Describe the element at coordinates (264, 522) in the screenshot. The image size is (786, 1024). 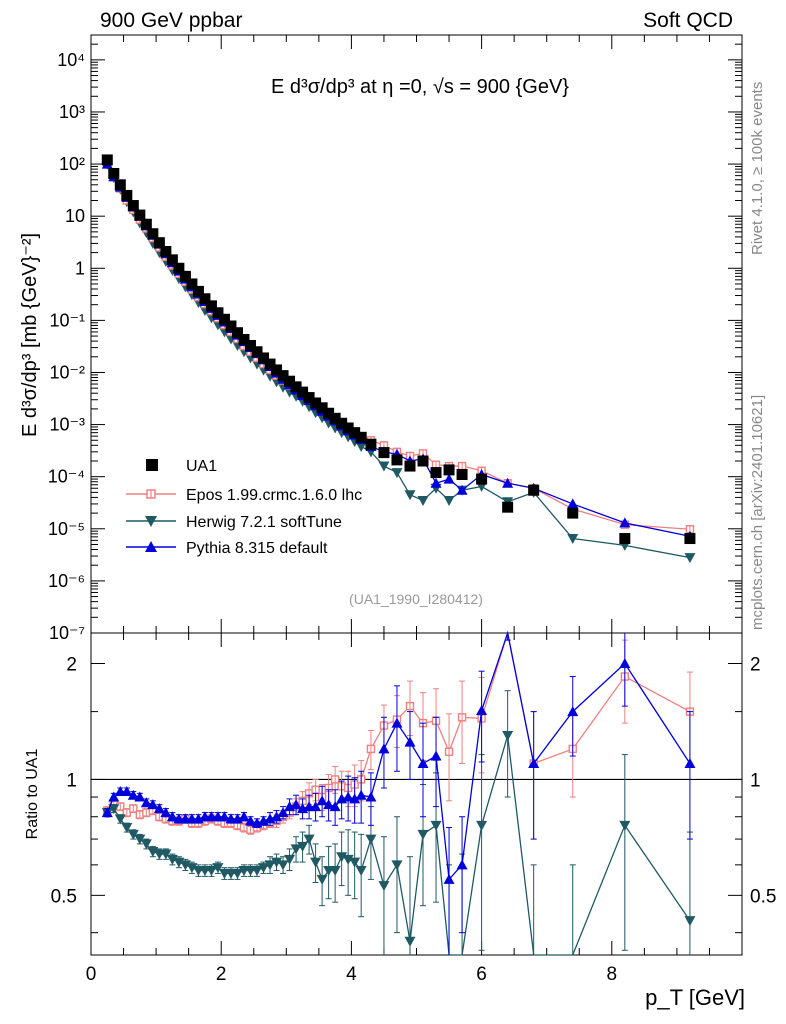
I see `legend-herwig-label: Herwig 7.2.1 softTune` at that location.